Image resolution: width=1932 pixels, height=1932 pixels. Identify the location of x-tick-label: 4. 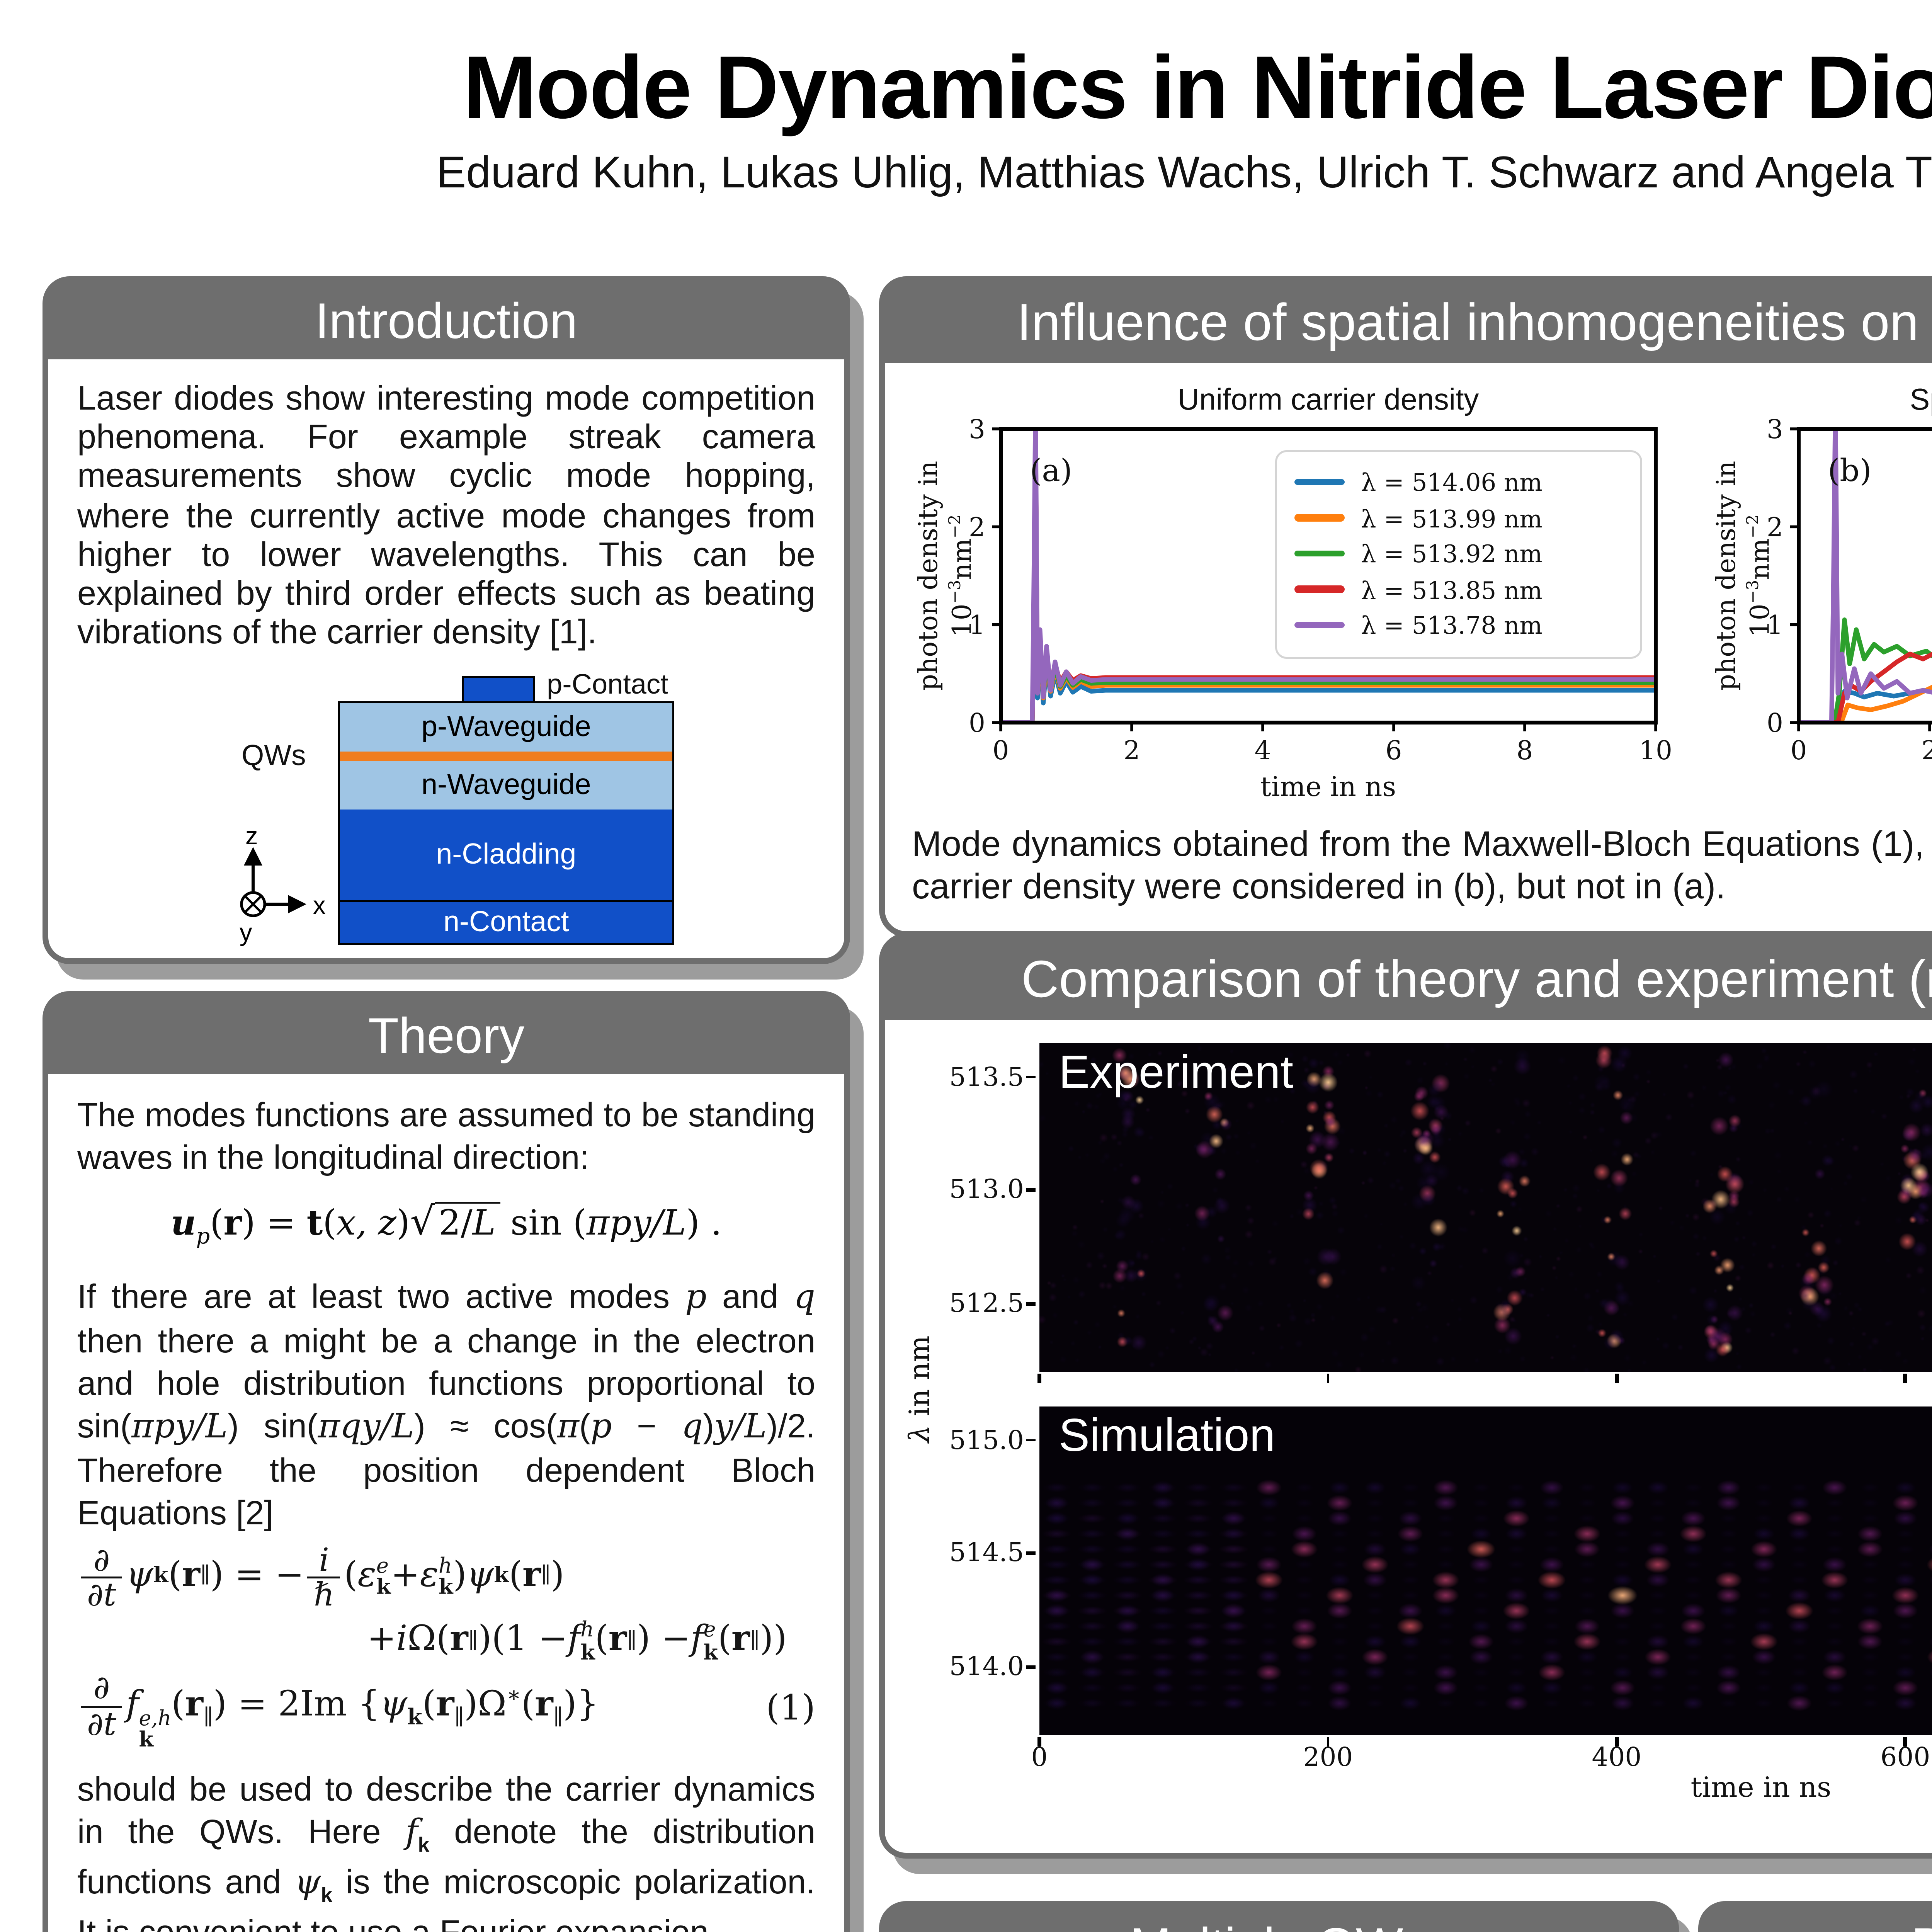
(1263, 750).